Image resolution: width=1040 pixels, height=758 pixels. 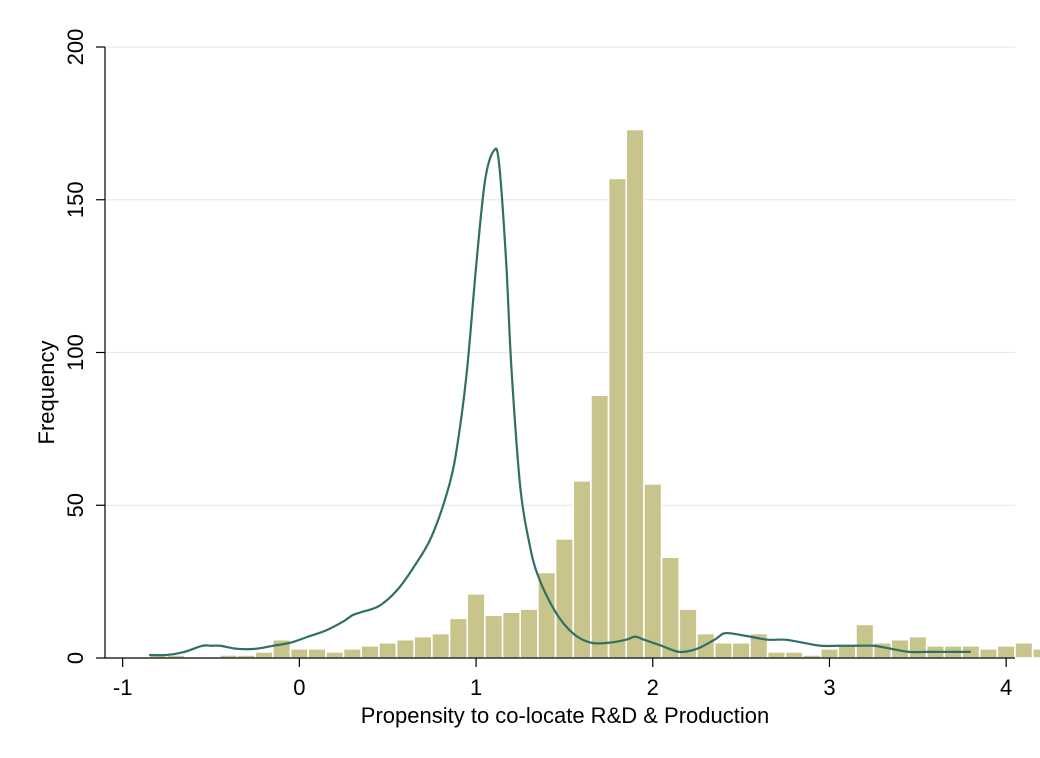 I want to click on x-axis-ticks: -1 0 1 2 3 4, so click(x=562, y=679).